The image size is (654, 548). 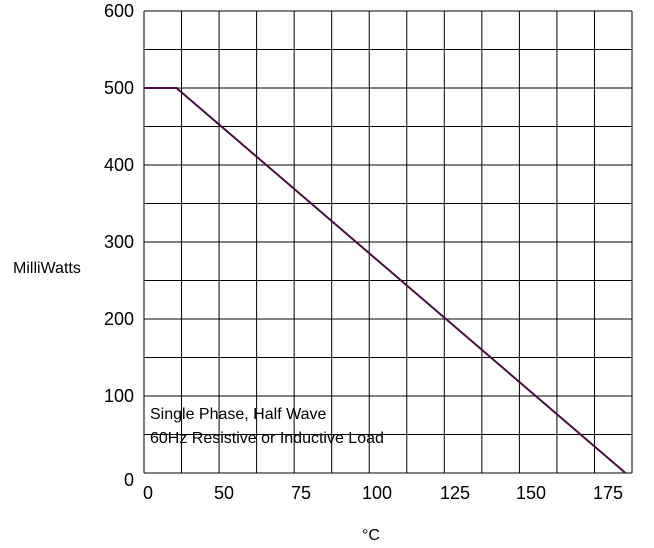 I want to click on y-tick-label: 0, so click(x=129, y=480).